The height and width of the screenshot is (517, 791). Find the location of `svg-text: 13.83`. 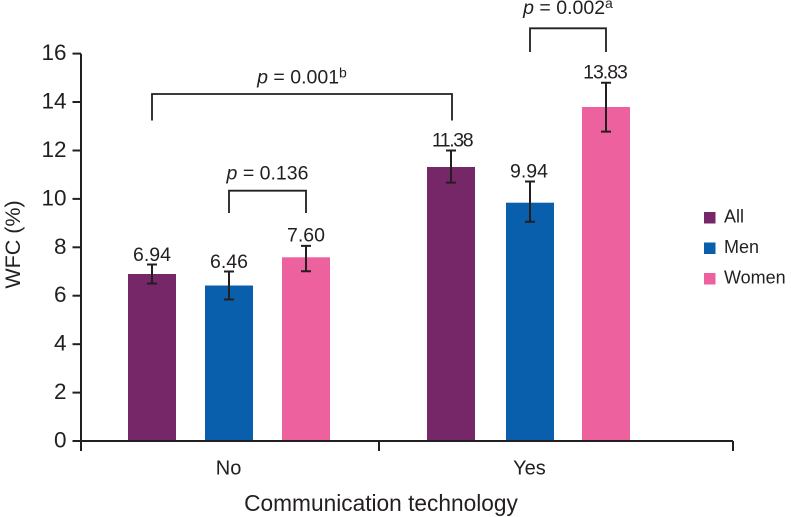

svg-text: 13.83 is located at coordinates (605, 72).